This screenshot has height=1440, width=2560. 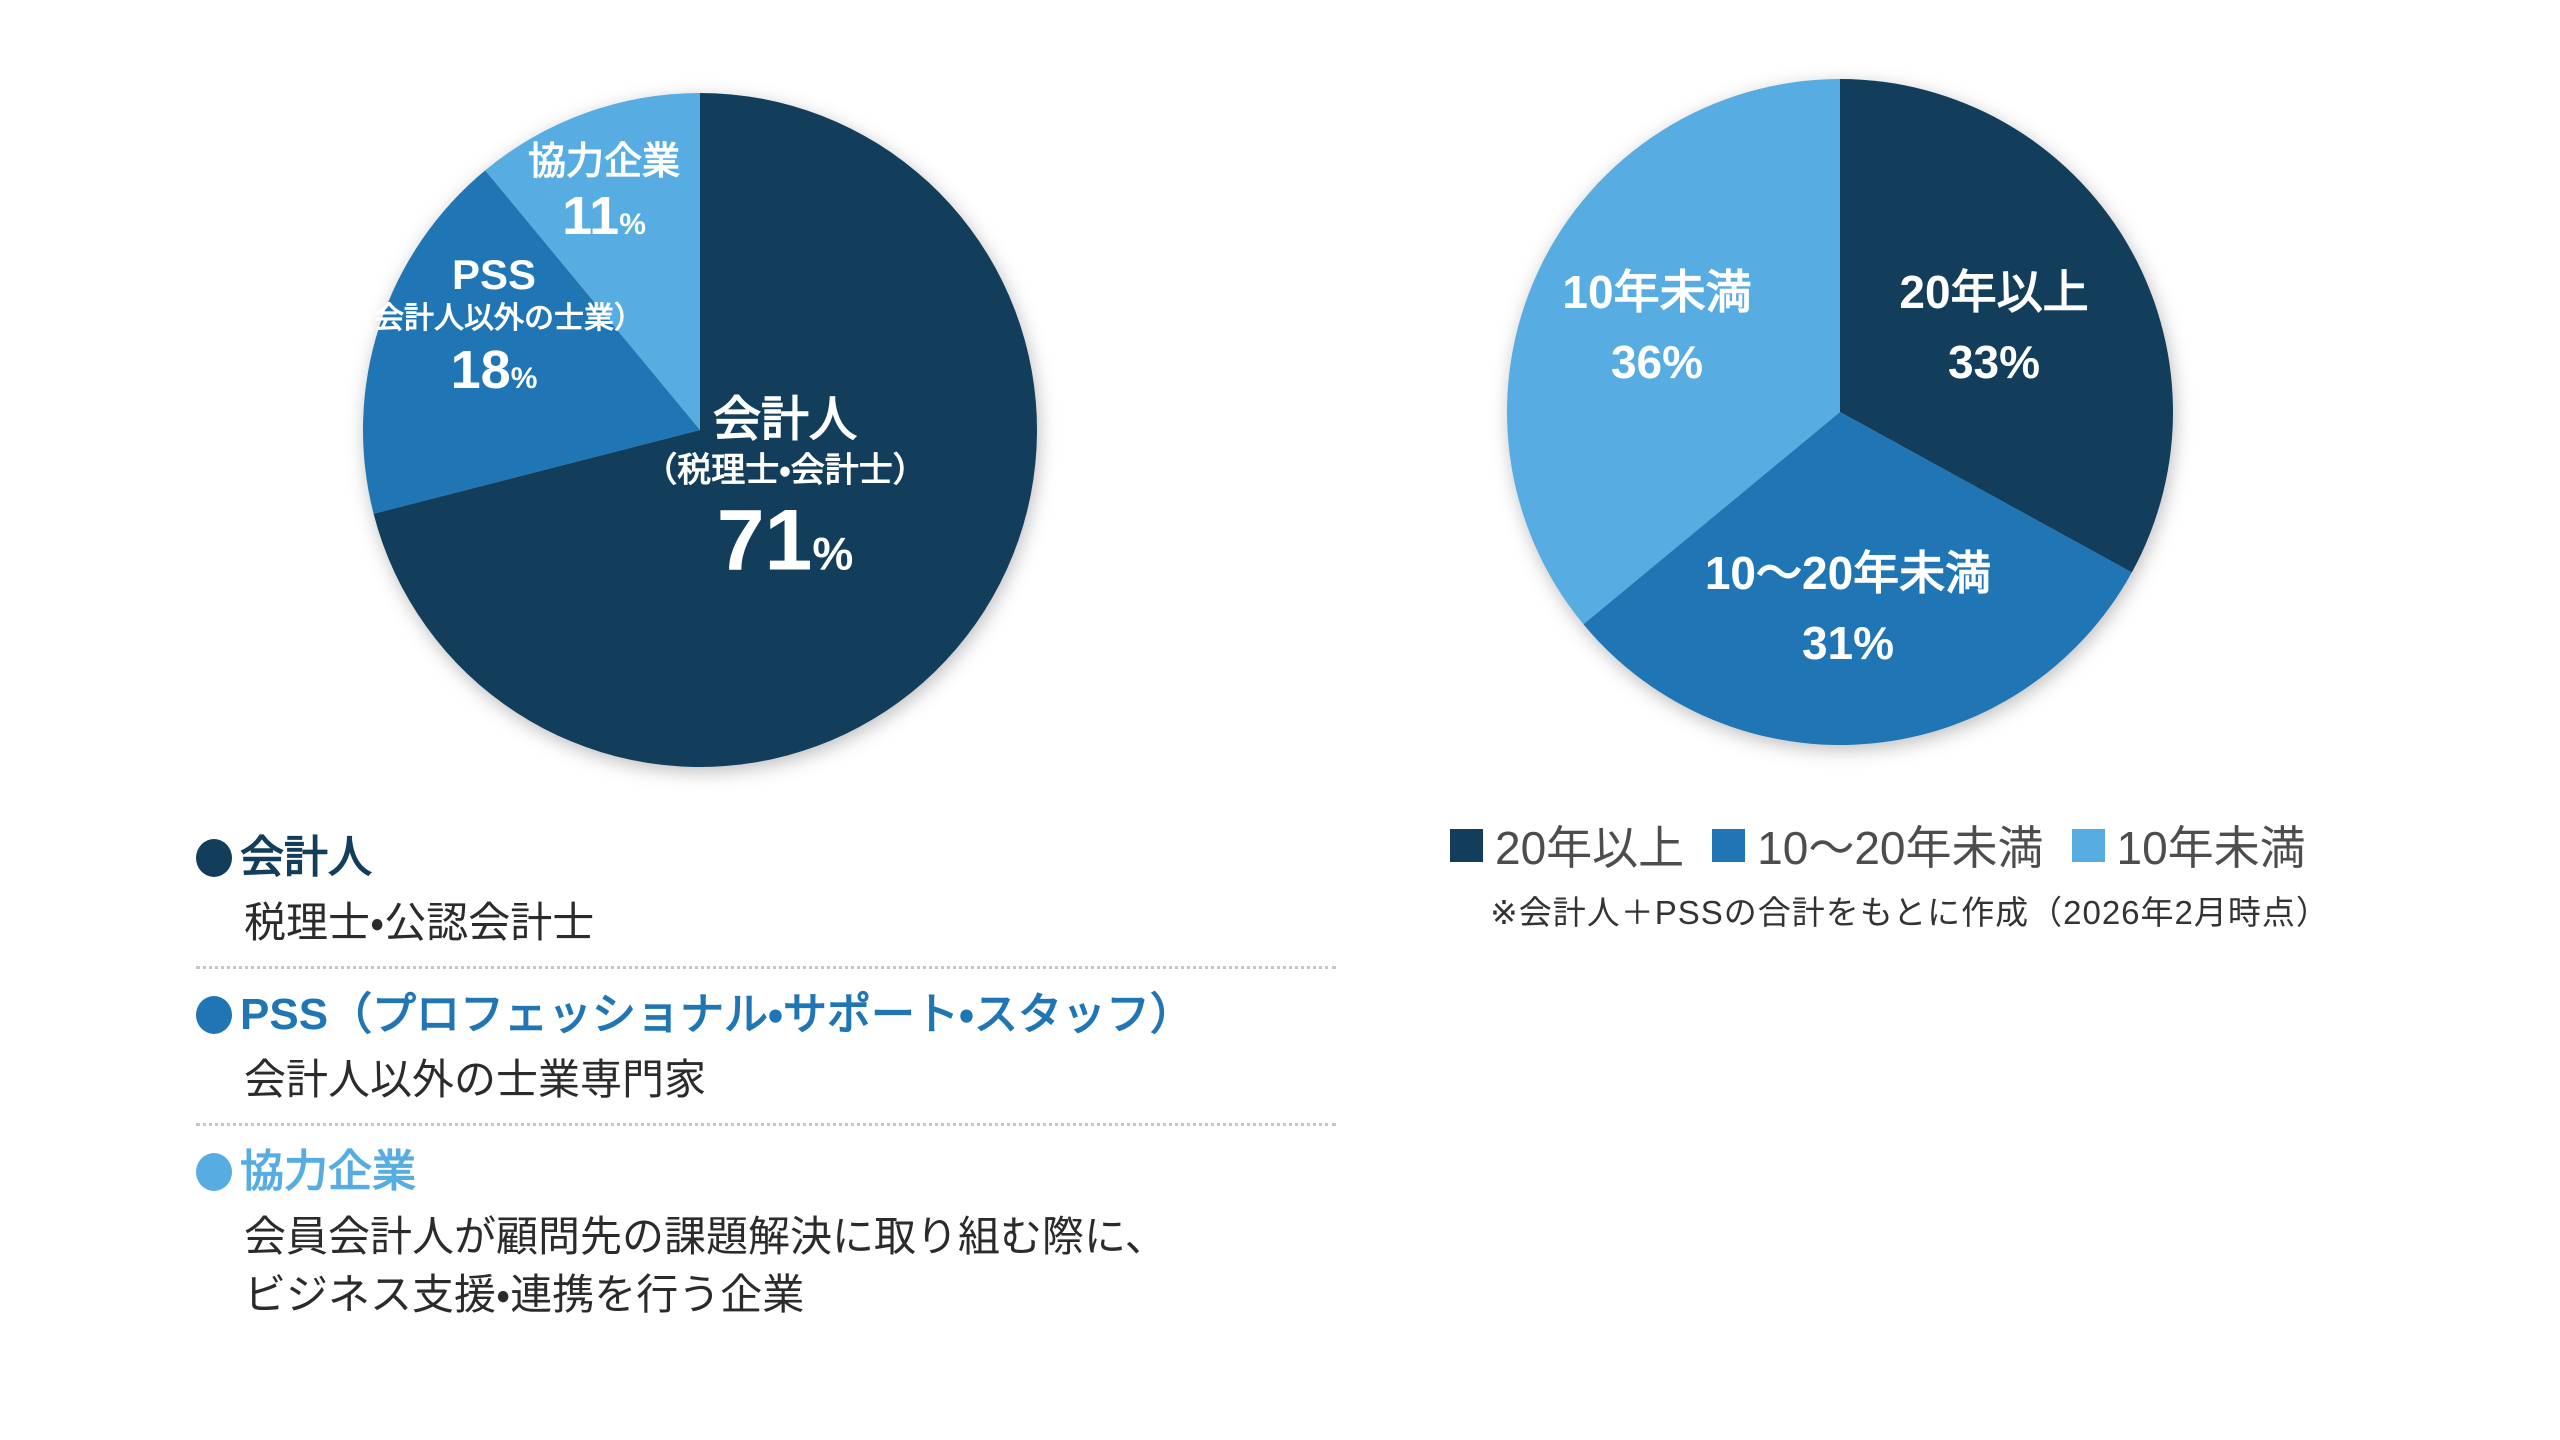 I want to click on definition-pss: PSS（プロフェッショナル・サポート・スタッフ） 会計人以外の士業専門家, so click(x=766, y=1048).